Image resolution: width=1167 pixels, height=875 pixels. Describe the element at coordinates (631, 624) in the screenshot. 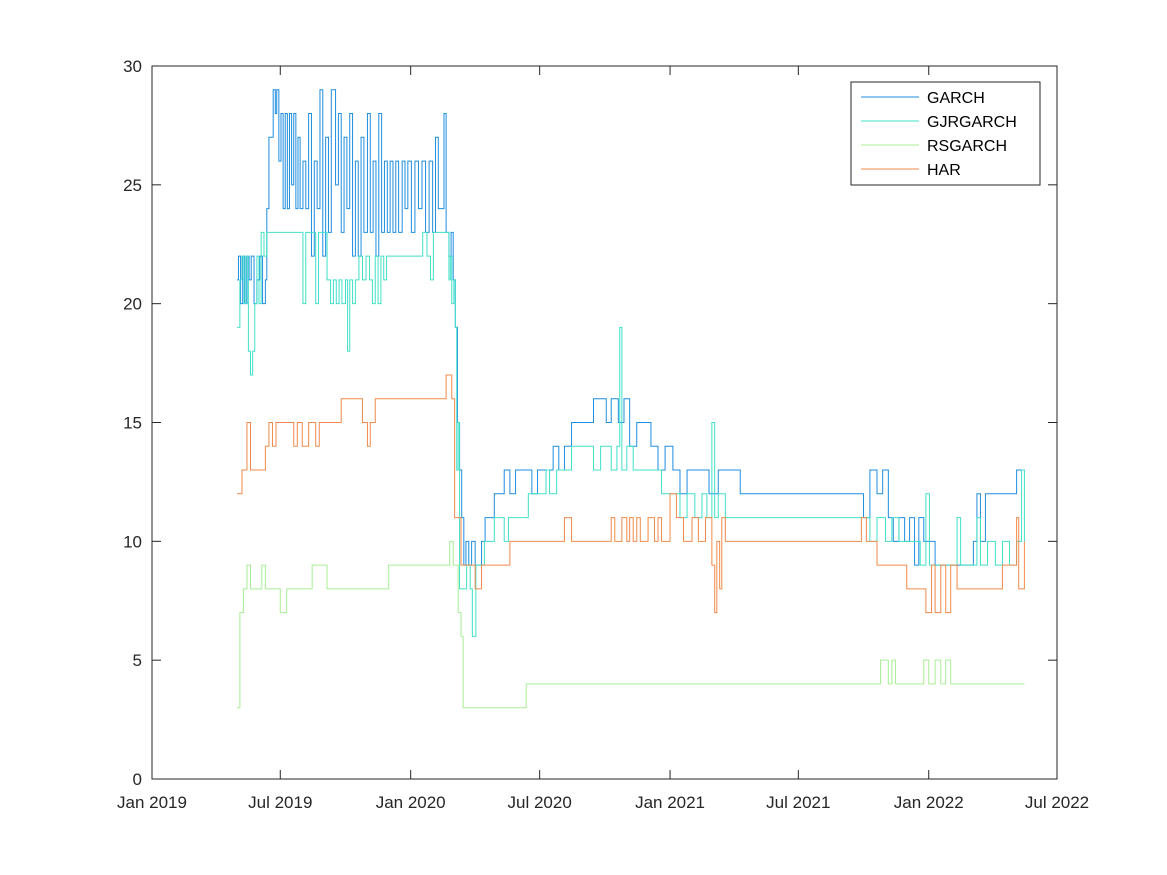

I see `series-line-rsgarch` at that location.